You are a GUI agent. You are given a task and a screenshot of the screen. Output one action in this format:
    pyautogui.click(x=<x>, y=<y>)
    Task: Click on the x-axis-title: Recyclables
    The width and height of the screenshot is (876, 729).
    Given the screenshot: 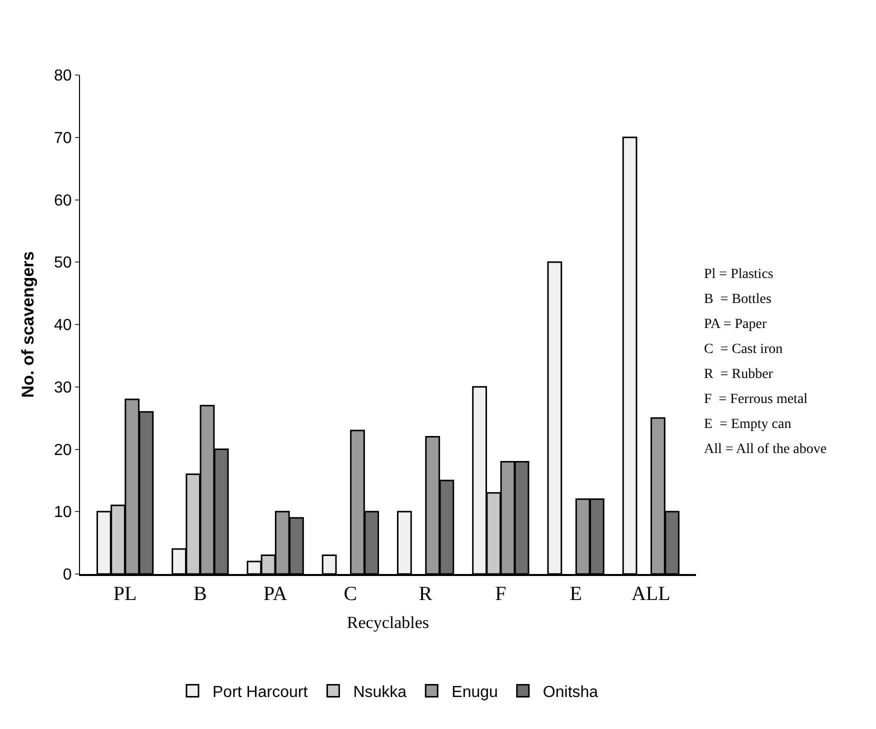 What is the action you would take?
    pyautogui.click(x=388, y=622)
    